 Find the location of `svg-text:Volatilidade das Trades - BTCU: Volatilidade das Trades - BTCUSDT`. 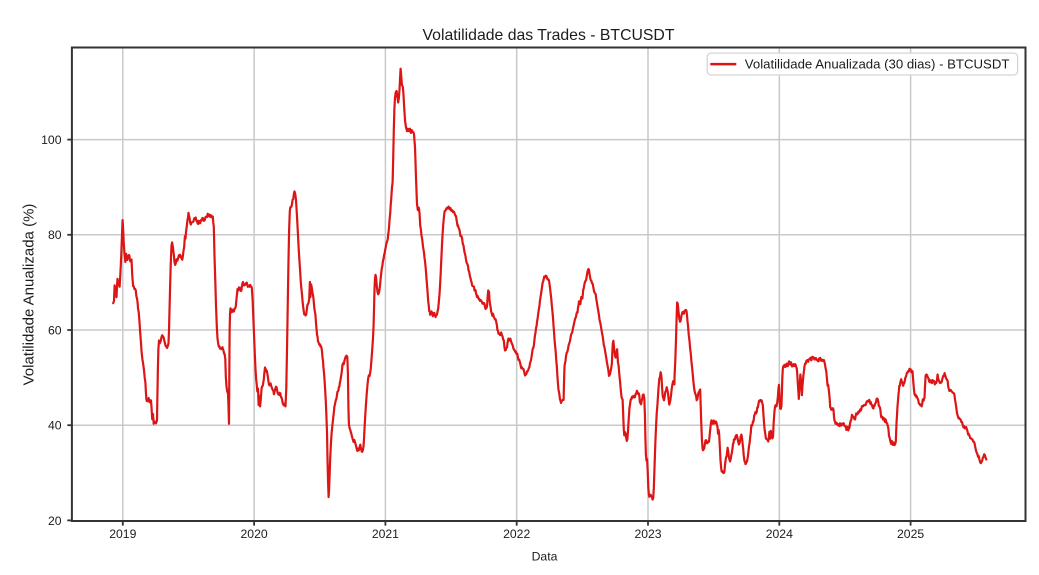

svg-text:Volatilidade das Trades - BTCU: Volatilidade das Trades - BTCUSDT is located at coordinates (549, 35).